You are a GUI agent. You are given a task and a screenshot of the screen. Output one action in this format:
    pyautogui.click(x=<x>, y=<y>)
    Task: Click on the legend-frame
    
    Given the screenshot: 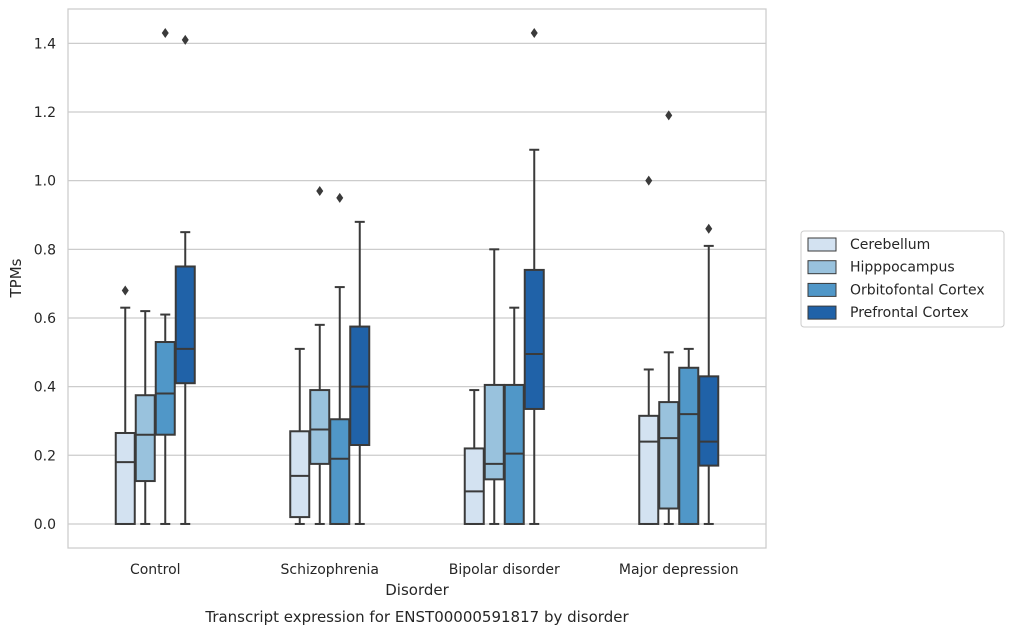 What is the action you would take?
    pyautogui.click(x=902, y=279)
    